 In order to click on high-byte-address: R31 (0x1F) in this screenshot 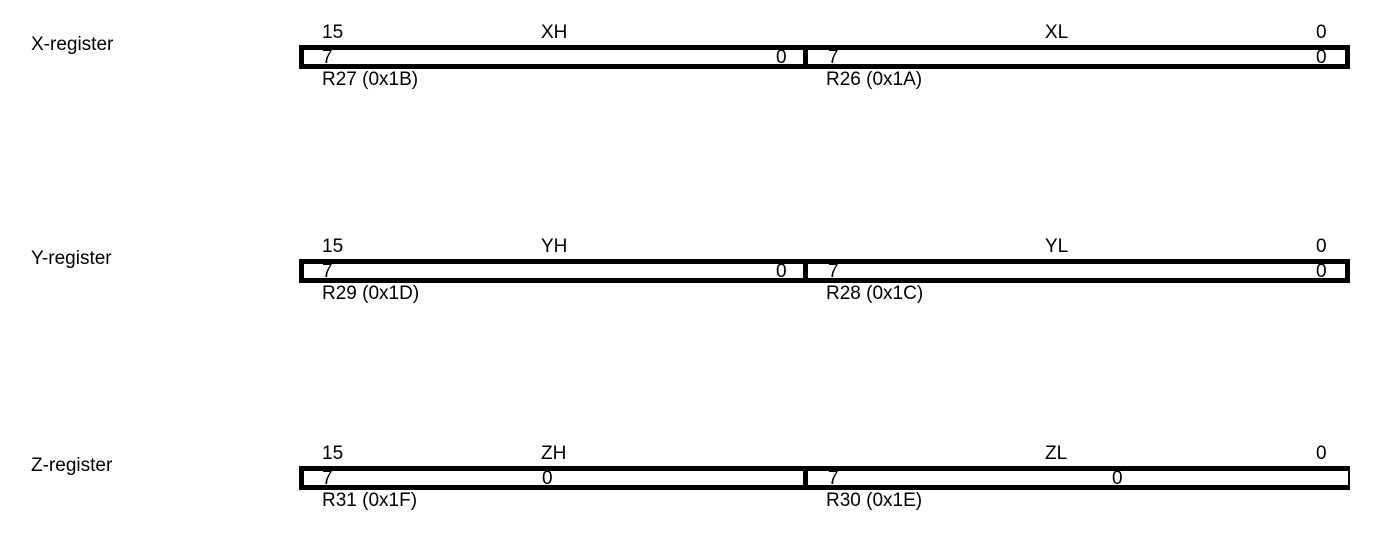, I will do `click(370, 500)`.